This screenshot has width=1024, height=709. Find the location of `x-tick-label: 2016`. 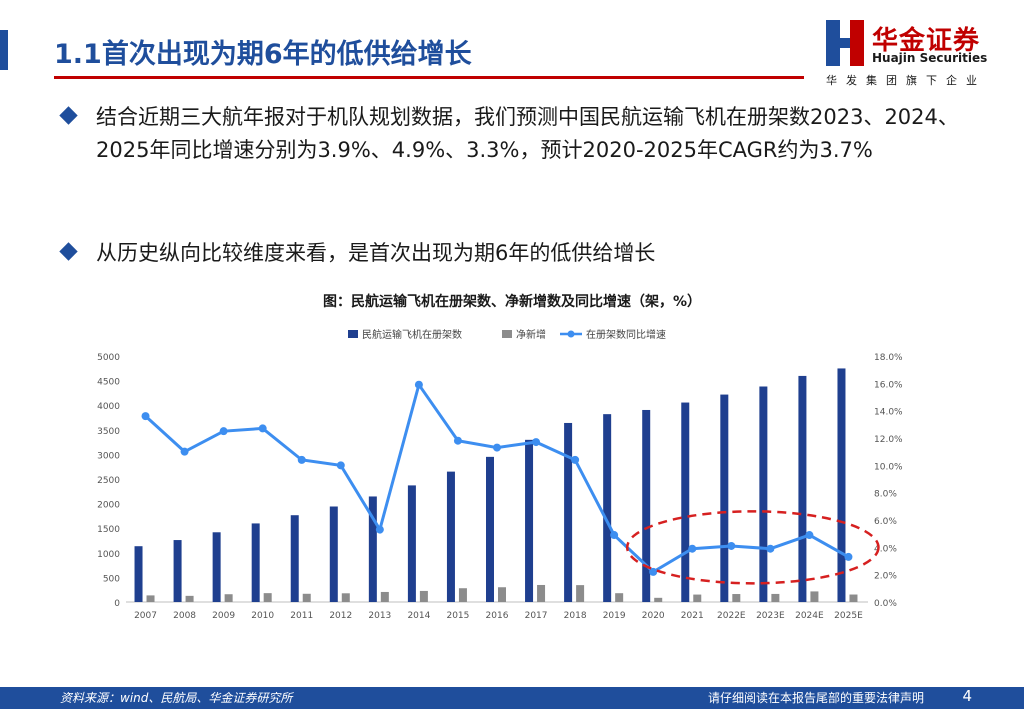

x-tick-label: 2016 is located at coordinates (497, 616).